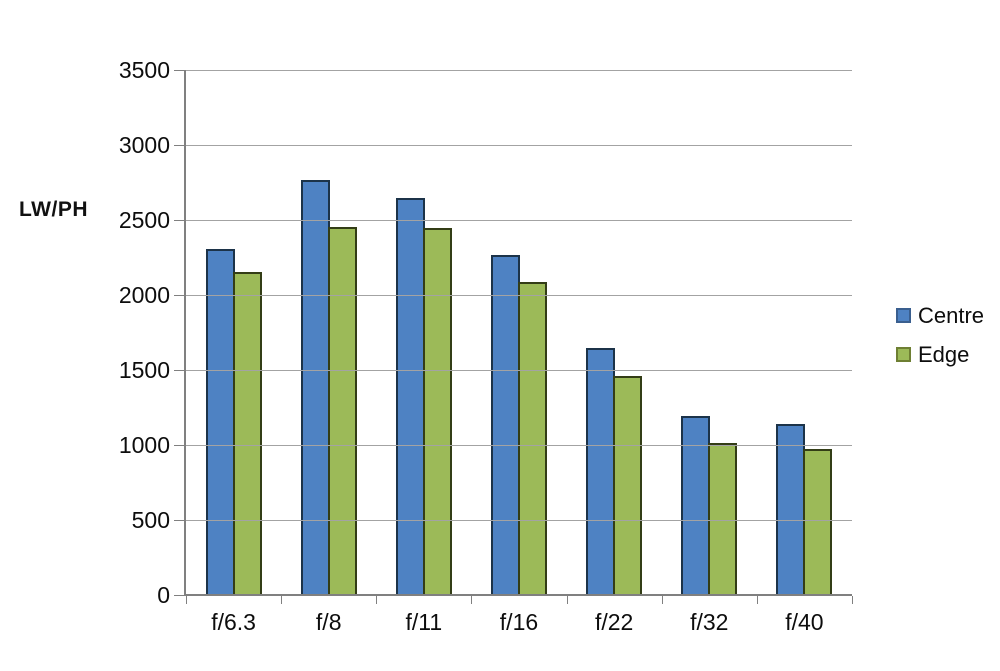 The height and width of the screenshot is (671, 1000). I want to click on x-axis-category-label: f/8, so click(328, 622).